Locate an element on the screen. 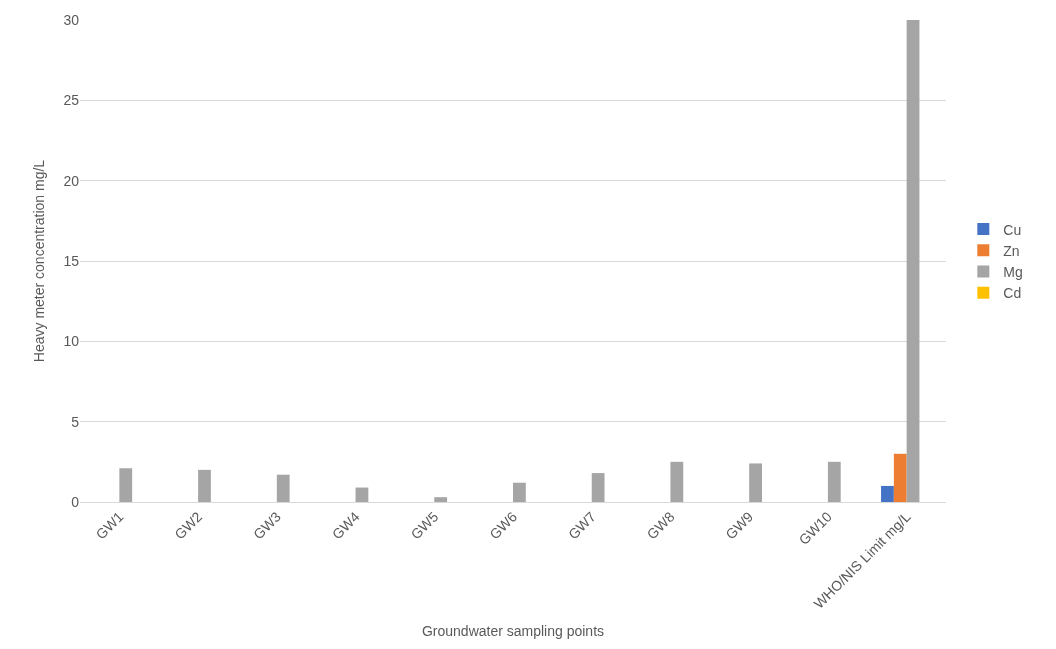 The width and height of the screenshot is (1056, 649). y-tick-label: 10 is located at coordinates (71, 341).